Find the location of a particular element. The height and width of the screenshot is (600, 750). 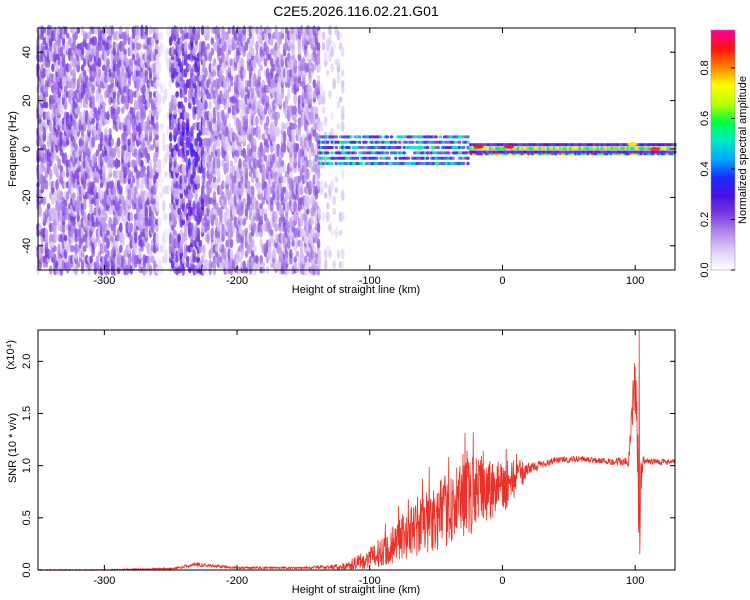

spectrogram-x-axis-label: Height of straight line (km) is located at coordinates (356, 290).